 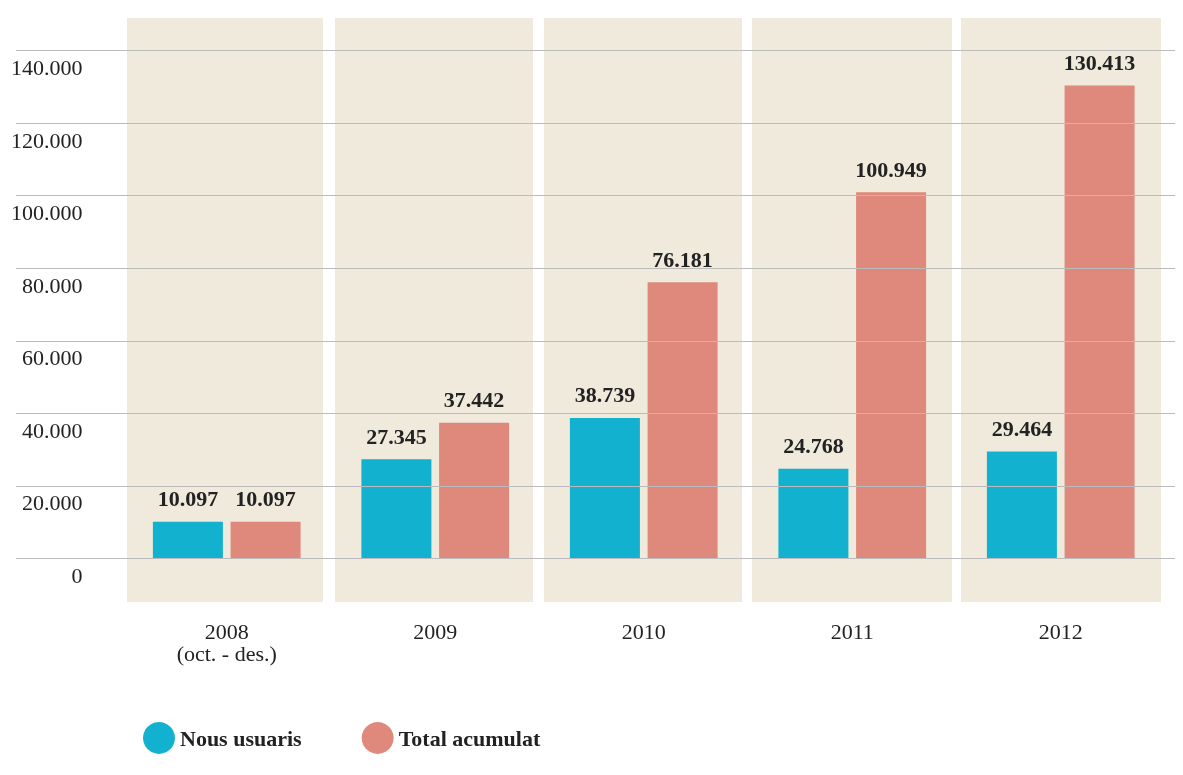 I want to click on y-tick-label: 60.000, so click(x=52, y=358).